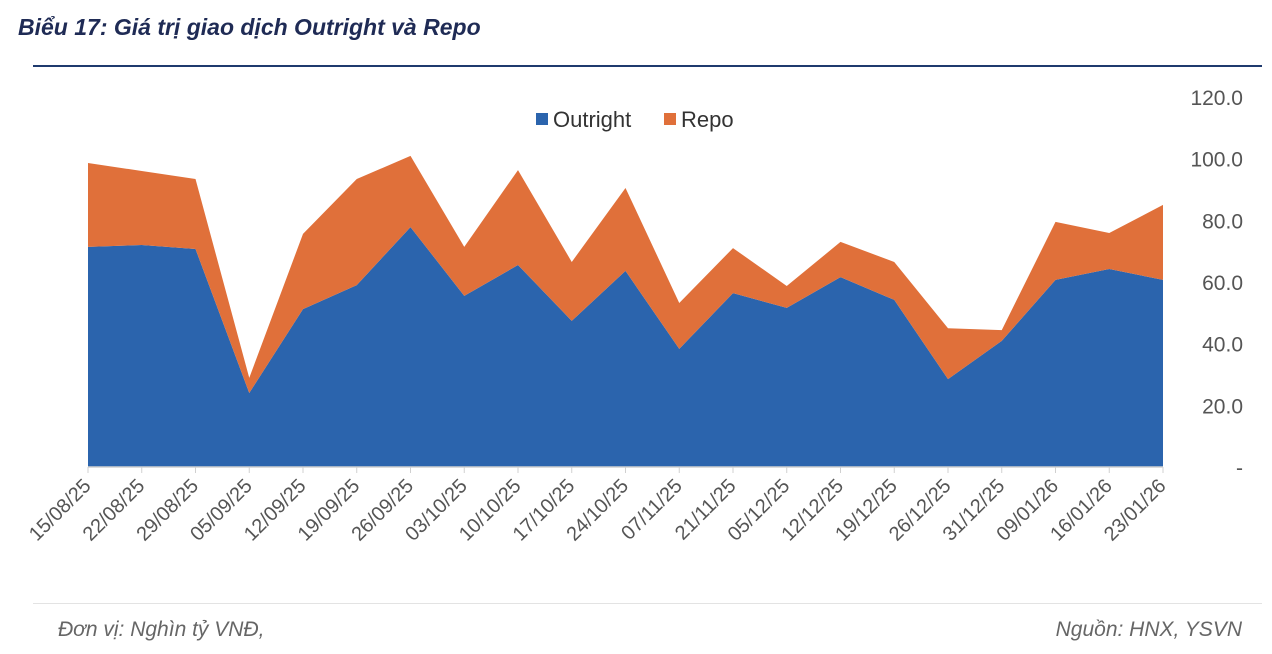 This screenshot has height=654, width=1272. I want to click on y-tick-label: 120.0, so click(1216, 98).